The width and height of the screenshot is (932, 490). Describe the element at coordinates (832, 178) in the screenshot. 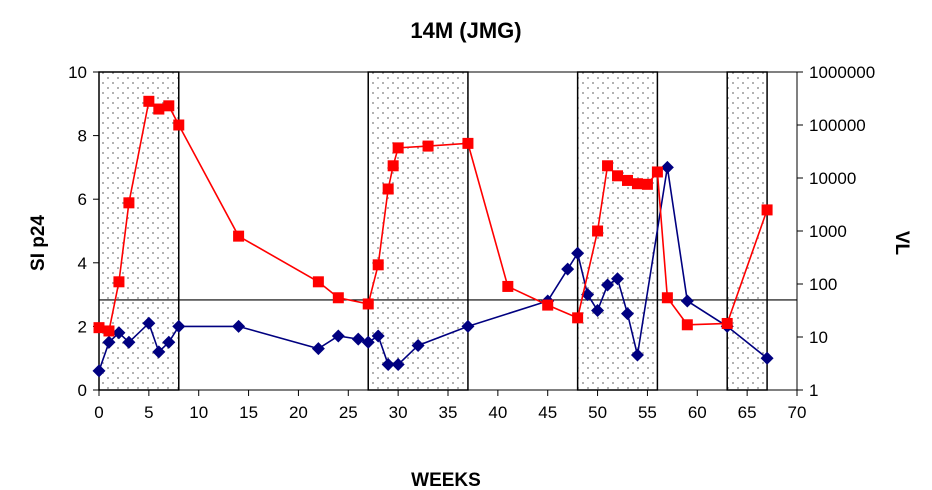

I see `y2-tick-label: 10000` at that location.